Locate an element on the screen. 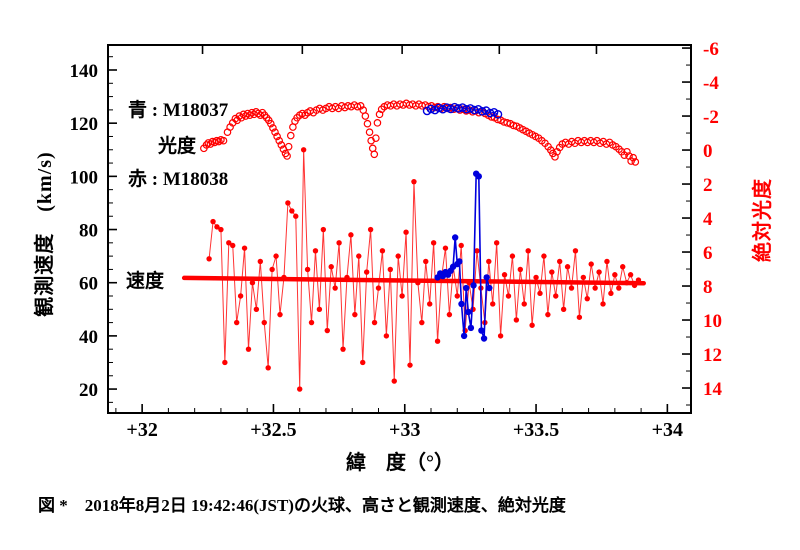  y-axis-left-title: 観測速度 (km/s) is located at coordinates (45, 234).